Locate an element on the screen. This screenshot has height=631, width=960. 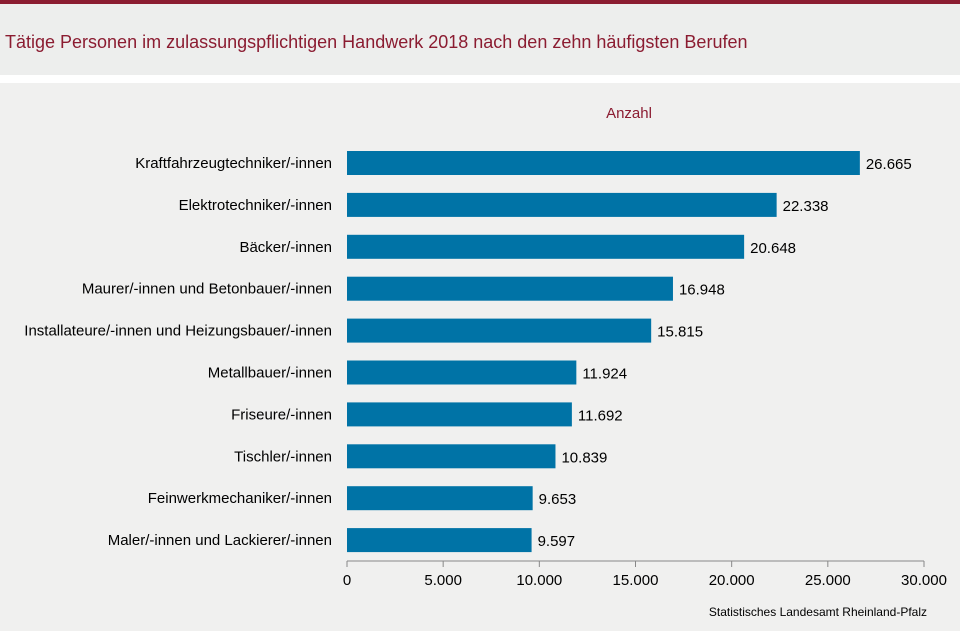
x-tick-label: 20.000 is located at coordinates (732, 580).